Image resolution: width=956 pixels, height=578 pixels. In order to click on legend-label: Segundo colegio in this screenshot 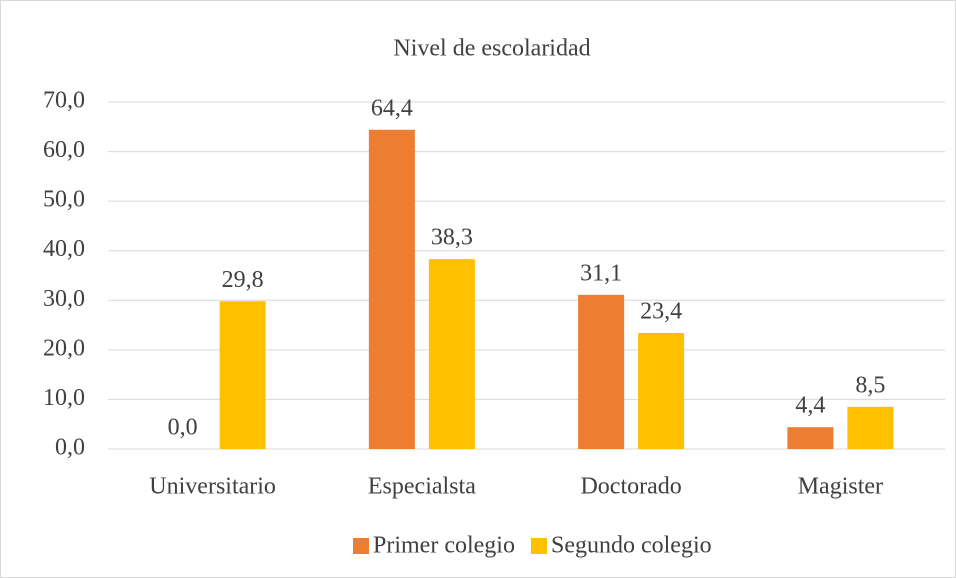, I will do `click(631, 546)`.